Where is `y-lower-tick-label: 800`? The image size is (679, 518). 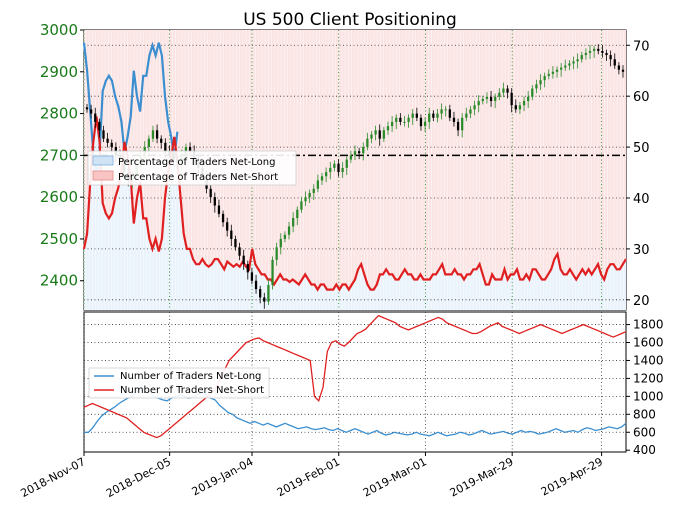
y-lower-tick-label: 800 is located at coordinates (644, 414).